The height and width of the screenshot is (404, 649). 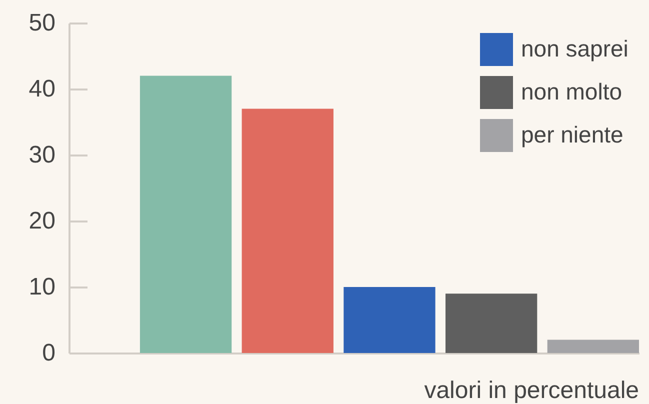 I want to click on y-tick-label: 50, so click(x=42, y=23).